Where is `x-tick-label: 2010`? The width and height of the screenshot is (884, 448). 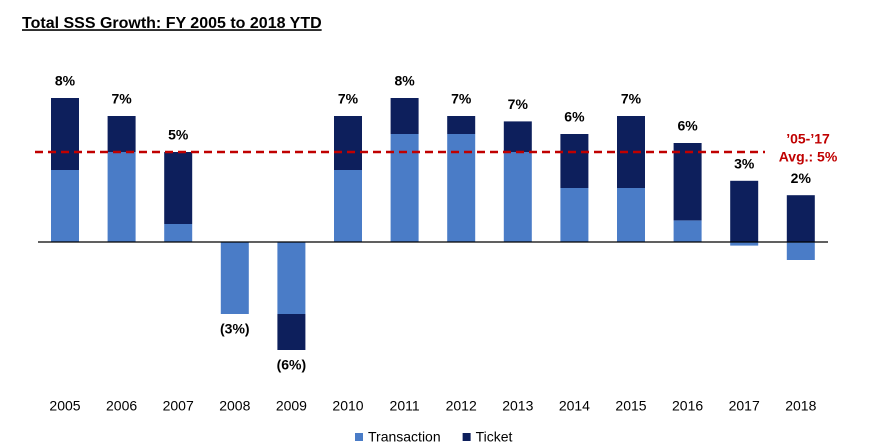
x-tick-label: 2010 is located at coordinates (347, 406).